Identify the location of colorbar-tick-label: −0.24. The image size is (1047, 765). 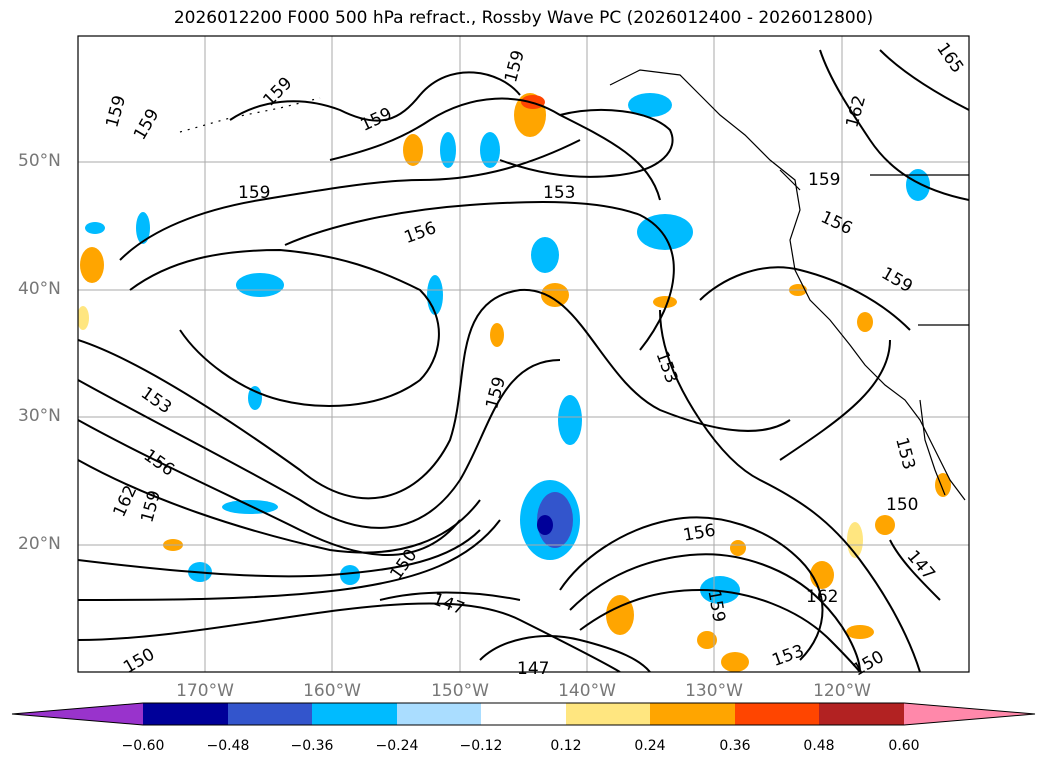
(397, 746).